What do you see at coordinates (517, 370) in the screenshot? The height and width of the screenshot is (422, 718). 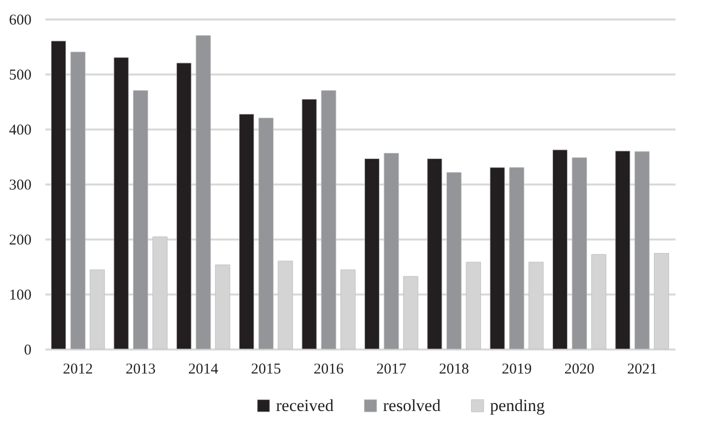 I see `x-tick-label: 2019` at bounding box center [517, 370].